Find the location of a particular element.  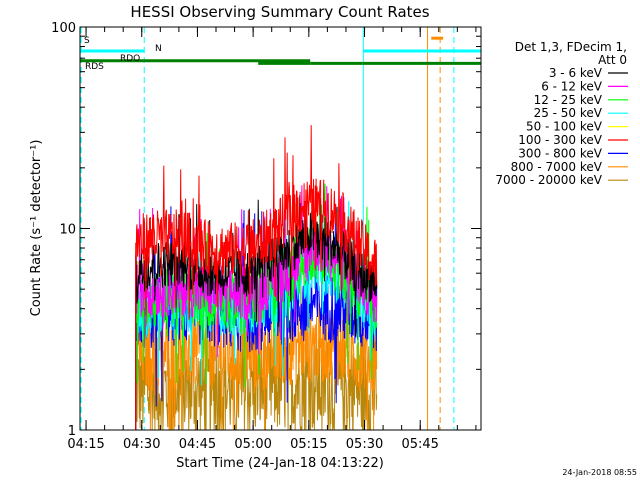

chart-title: HESSI Observing Summary Count Rates is located at coordinates (279, 12).